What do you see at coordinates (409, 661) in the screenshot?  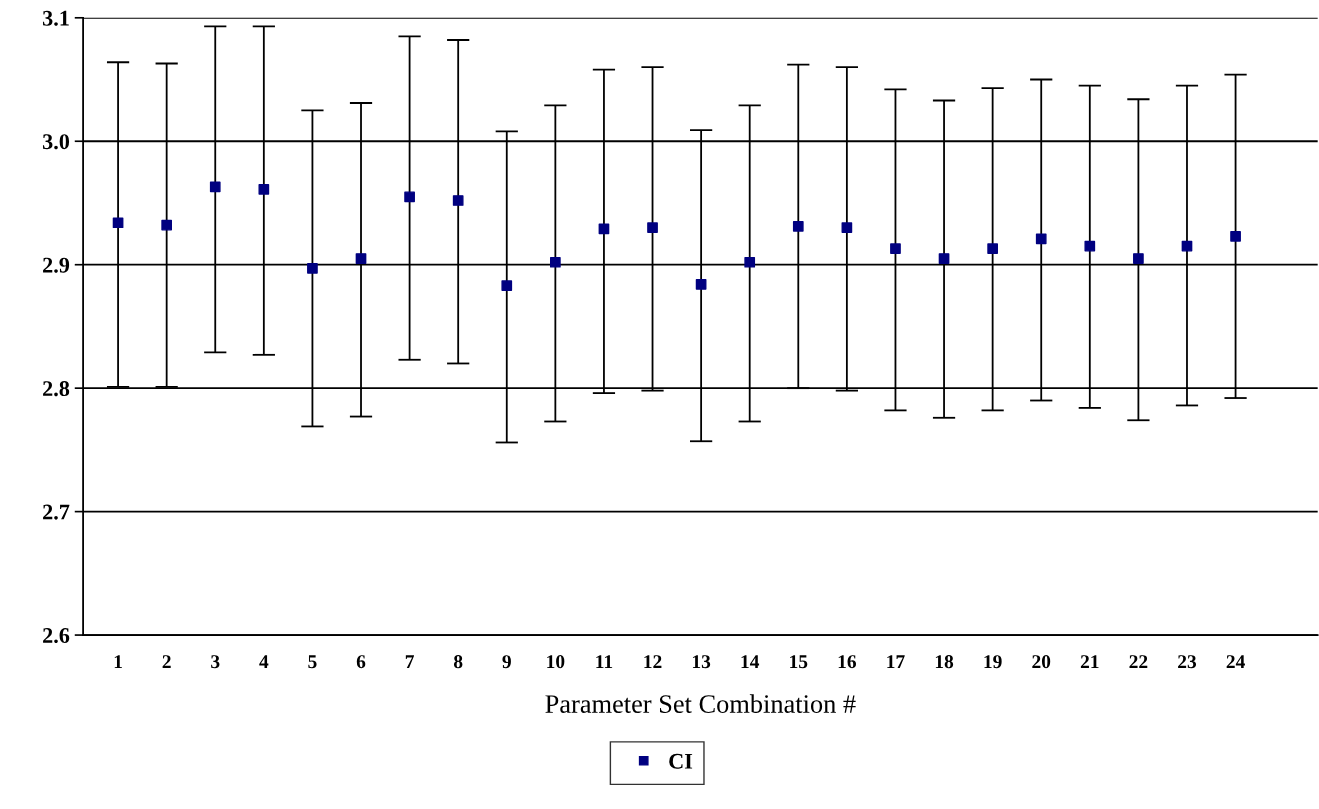 I see `x-tick-label: 7` at bounding box center [409, 661].